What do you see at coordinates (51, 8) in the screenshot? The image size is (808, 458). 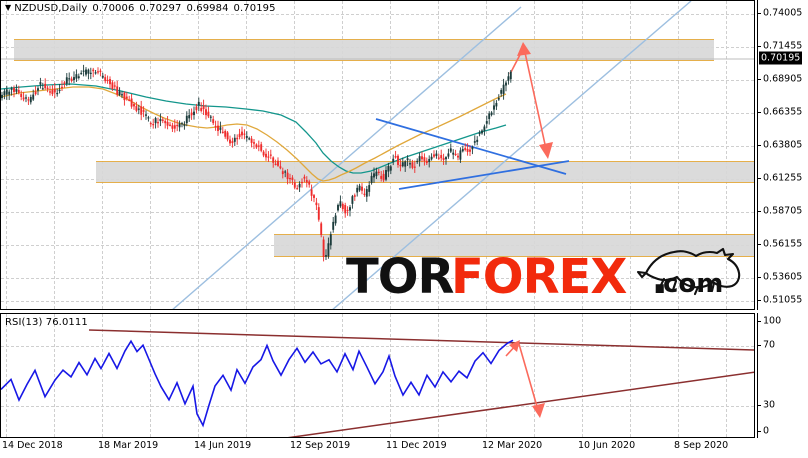 I see `symbol-label: NZDUSD,Daily` at bounding box center [51, 8].